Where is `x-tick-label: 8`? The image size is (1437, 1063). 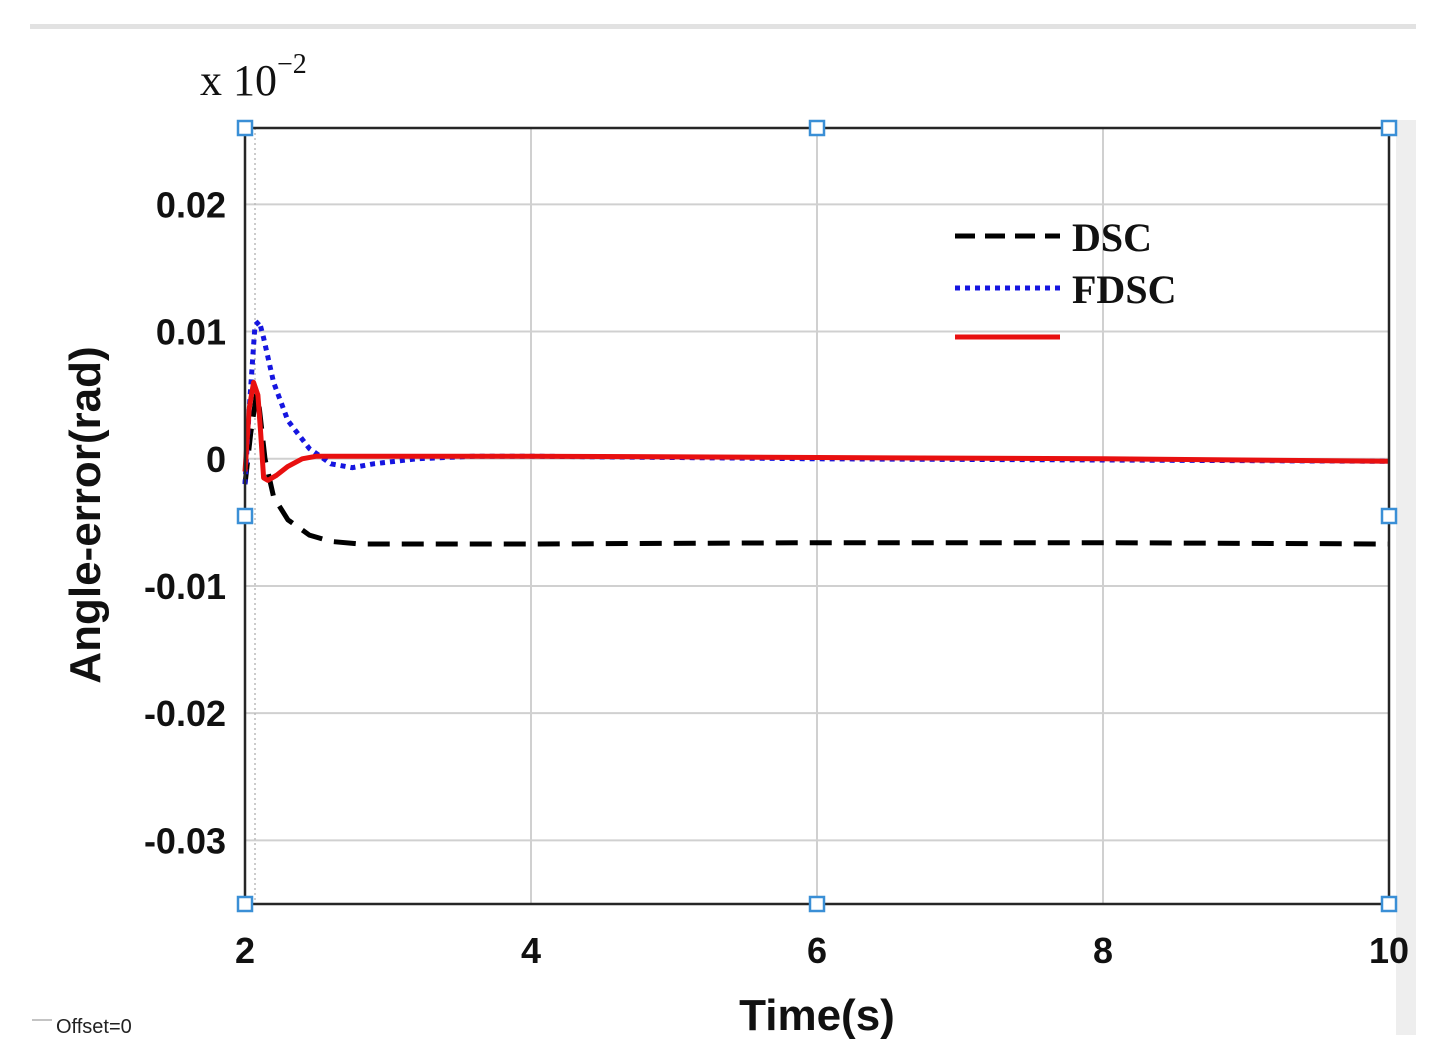 x-tick-label: 8 is located at coordinates (1103, 950).